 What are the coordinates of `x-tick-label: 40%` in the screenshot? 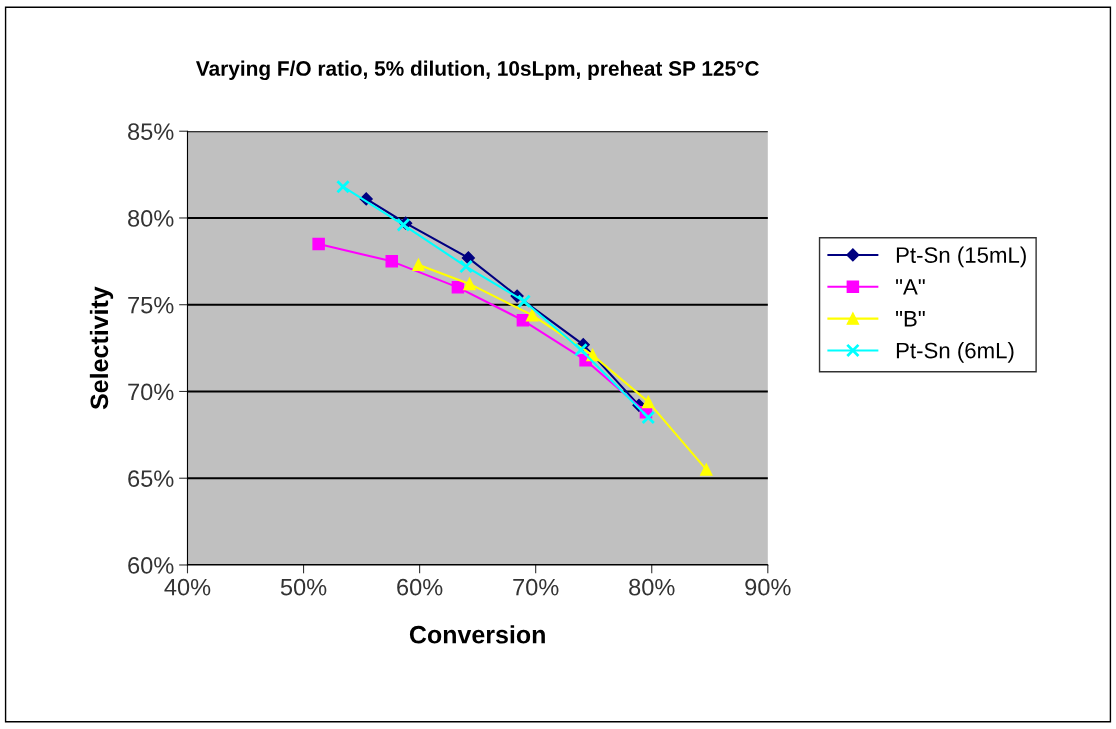 It's located at (187, 587).